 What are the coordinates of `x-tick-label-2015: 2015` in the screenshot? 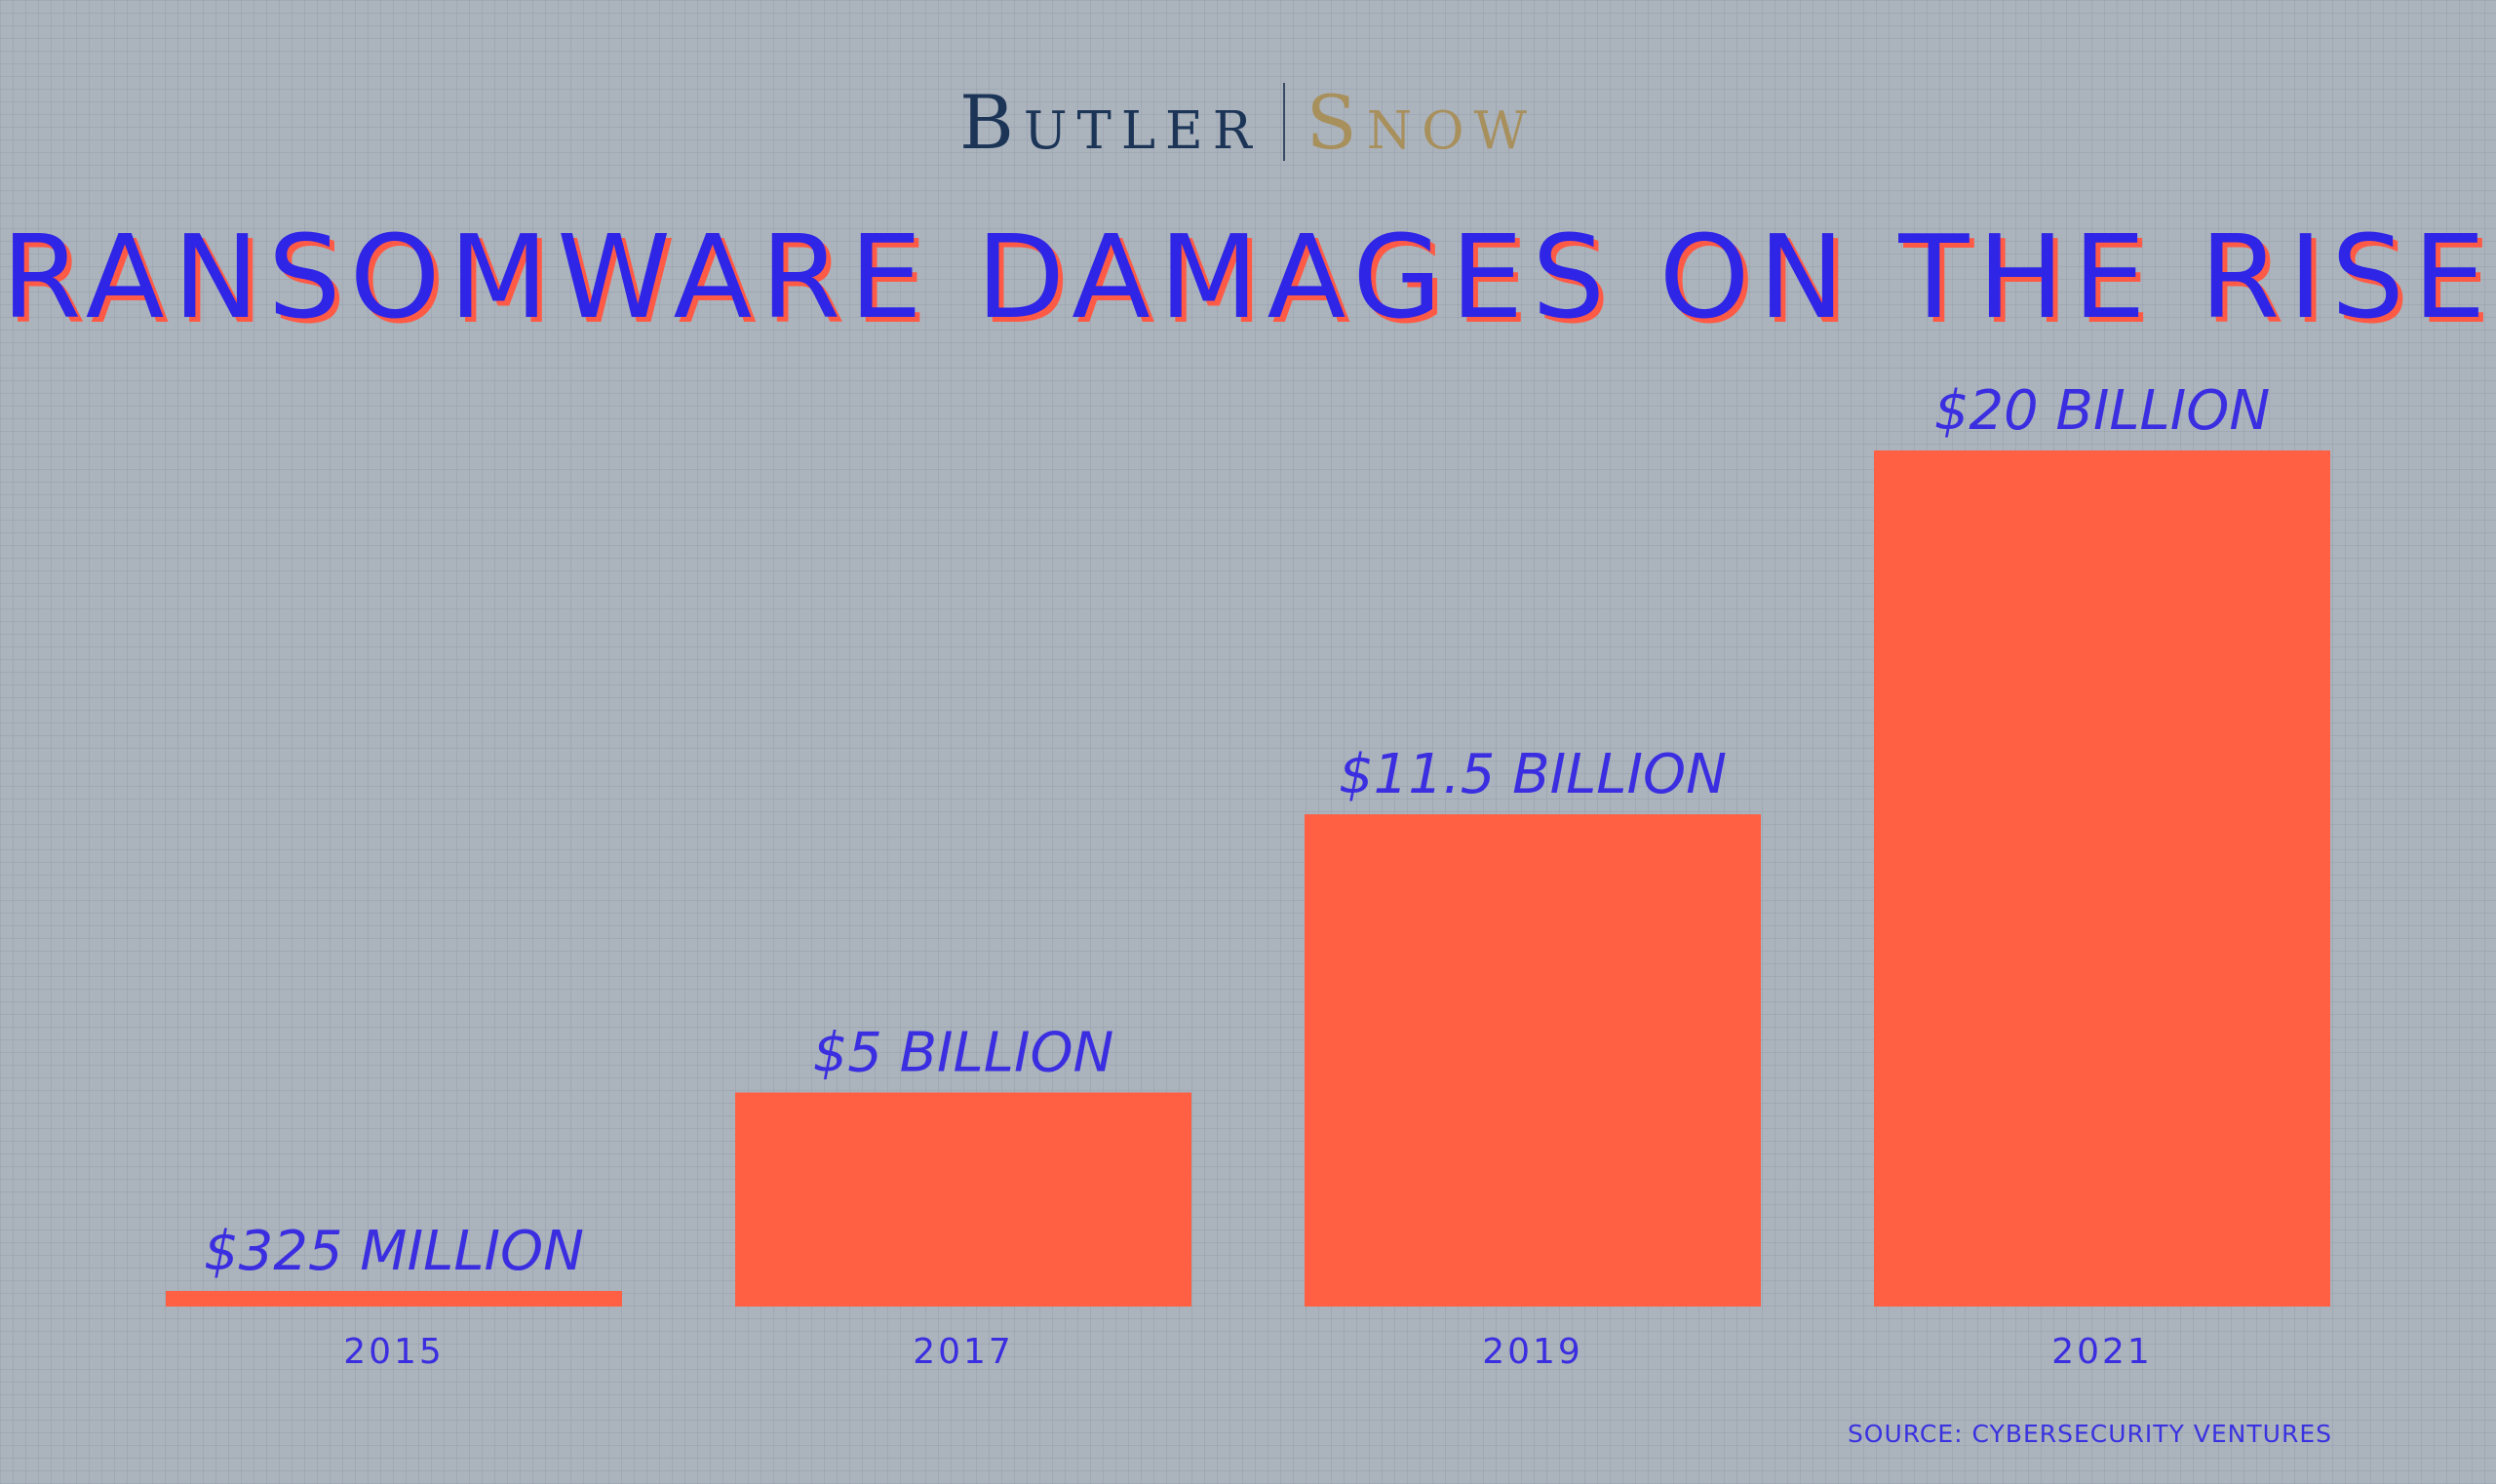 It's located at (394, 1352).